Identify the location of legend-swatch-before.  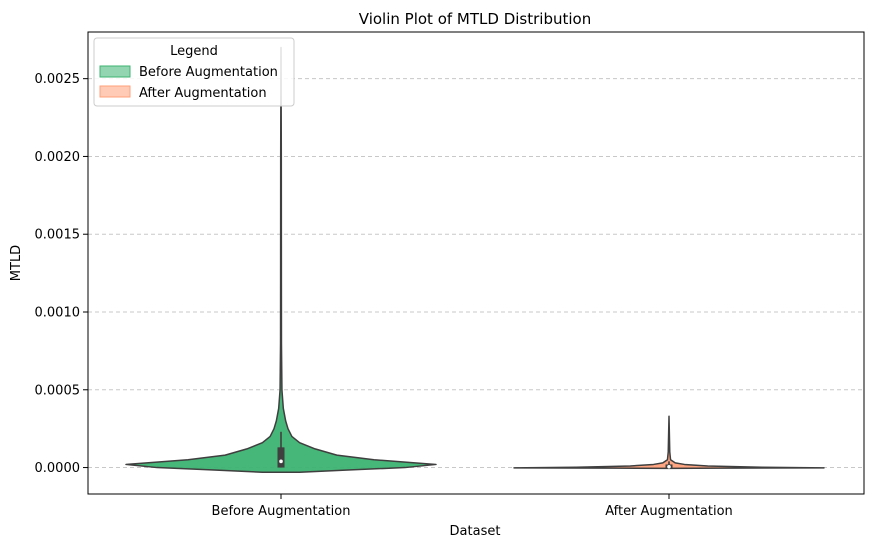
(115, 71).